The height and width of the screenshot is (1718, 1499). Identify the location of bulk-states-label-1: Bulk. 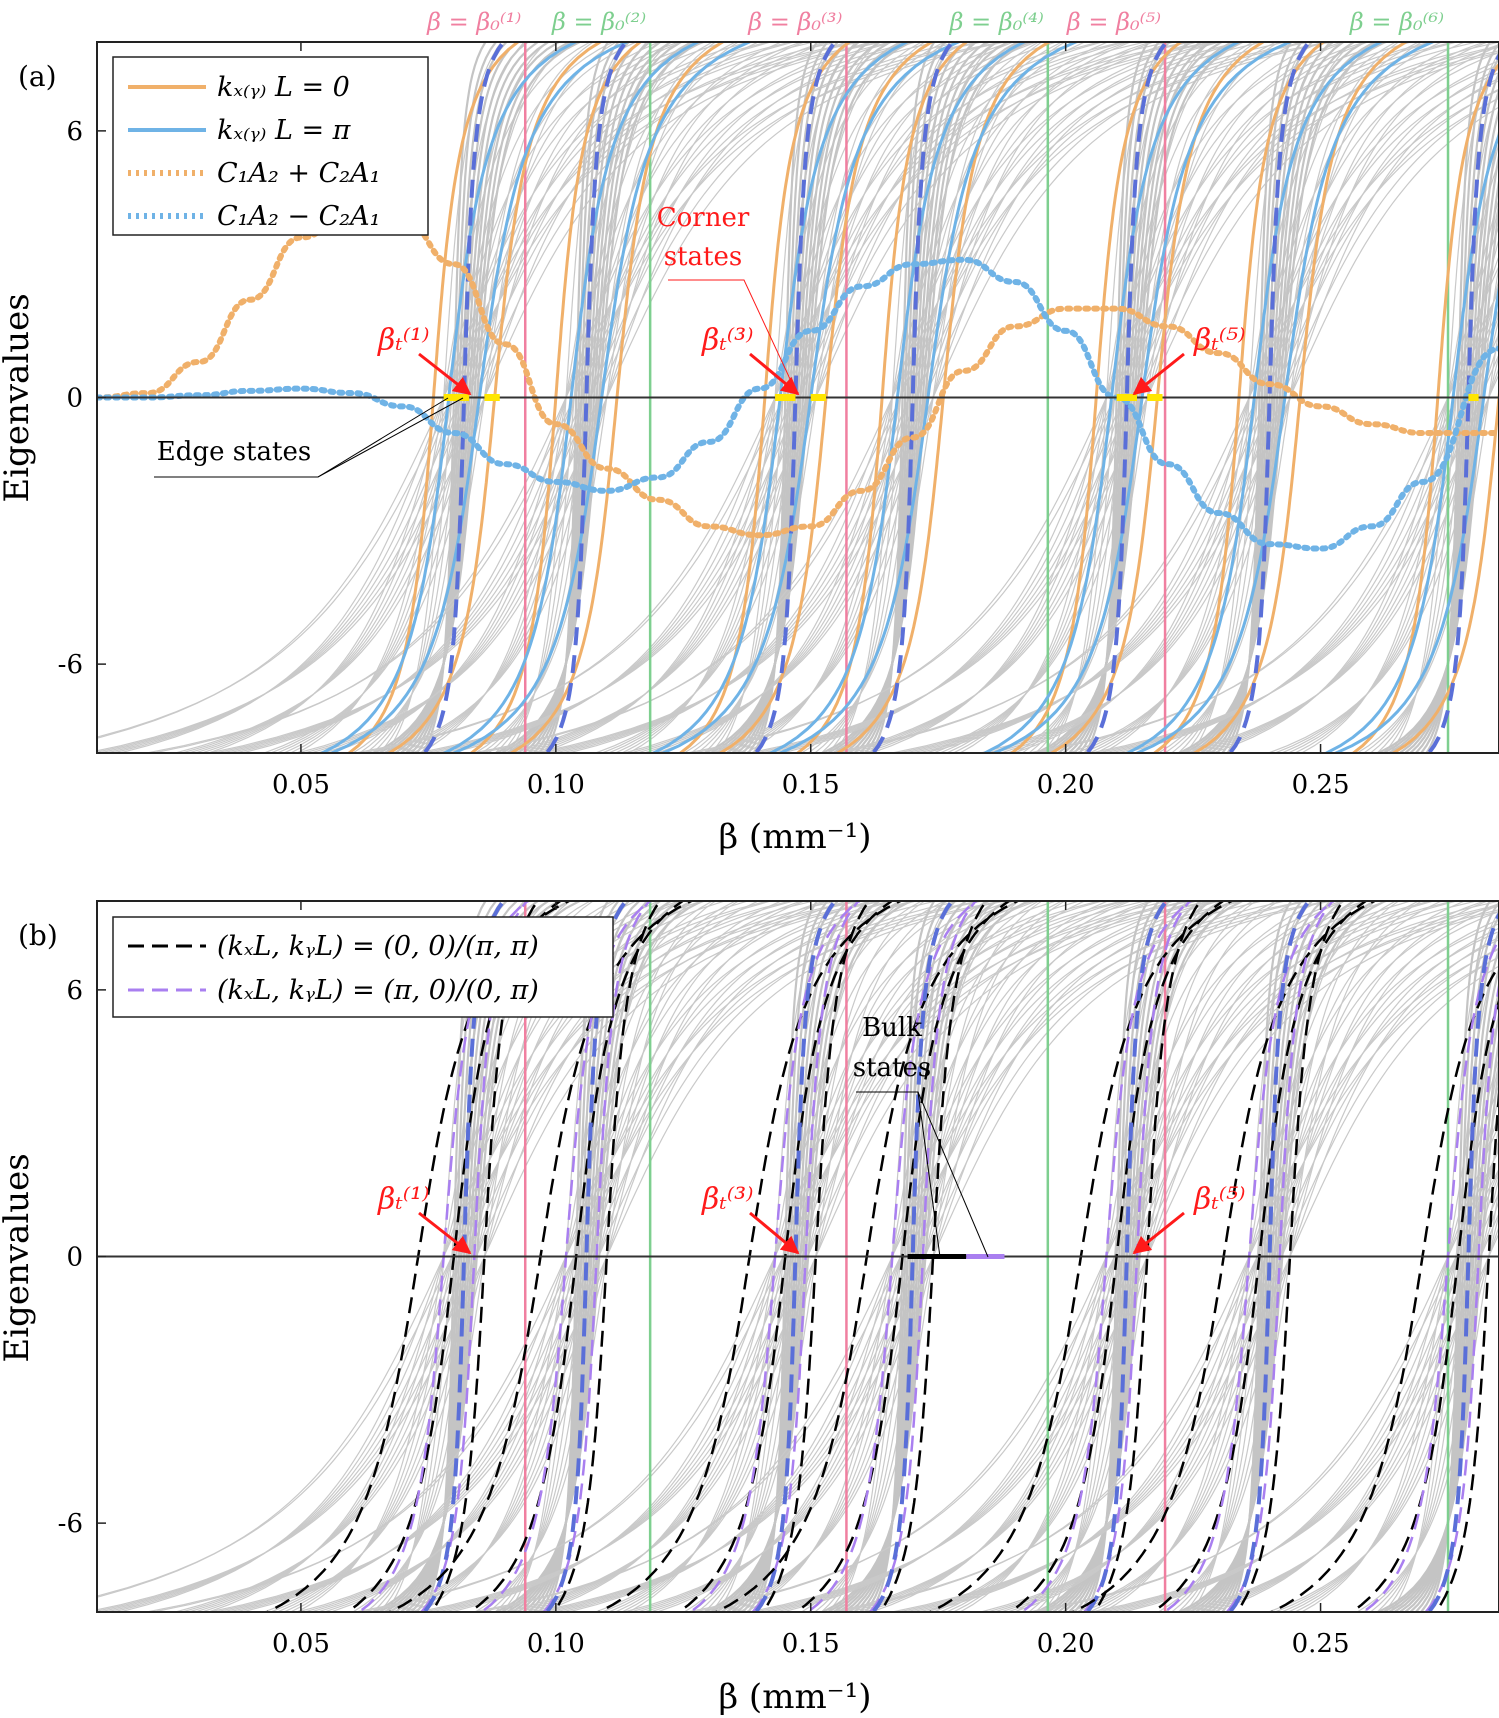
(892, 1028).